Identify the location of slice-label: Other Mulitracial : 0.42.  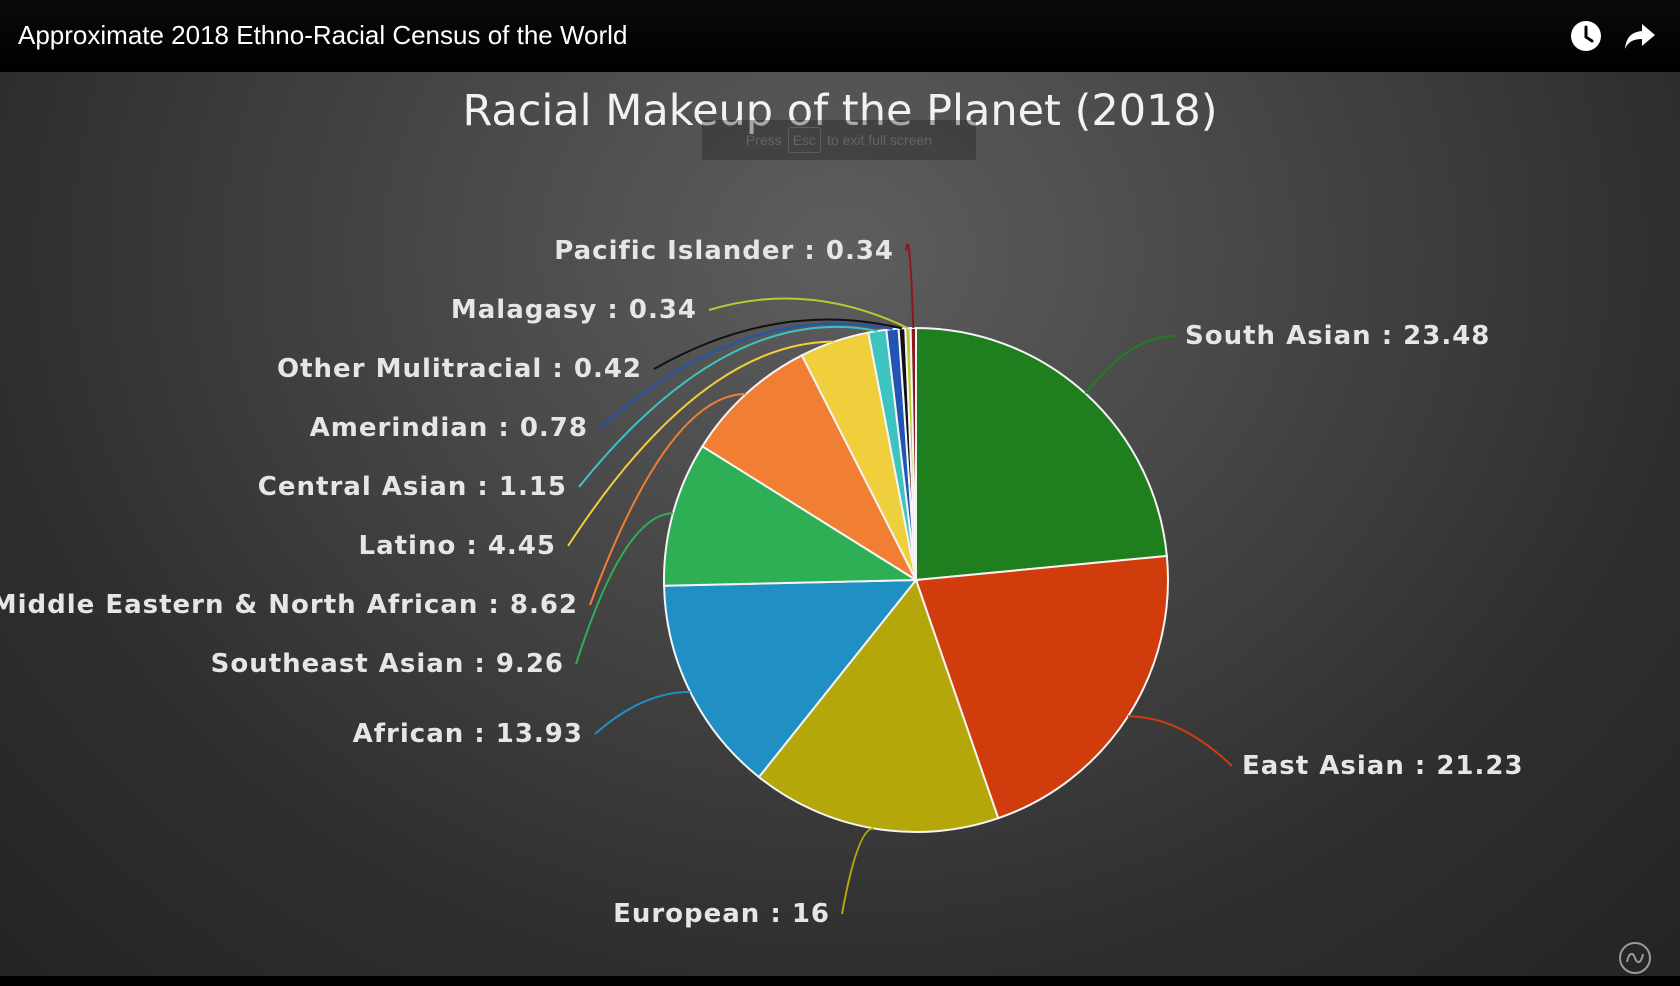
(459, 369).